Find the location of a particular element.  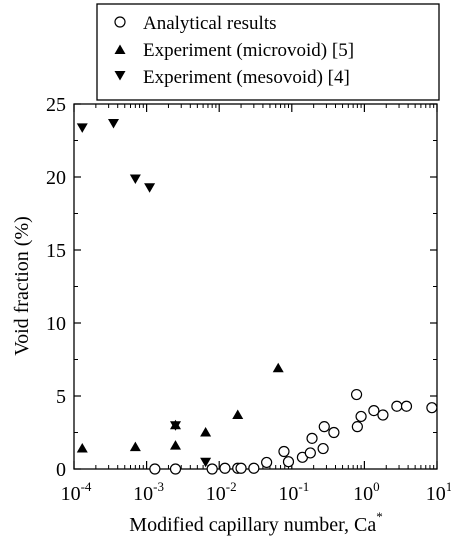

x-tick-label: 10¹ is located at coordinates (438, 492).